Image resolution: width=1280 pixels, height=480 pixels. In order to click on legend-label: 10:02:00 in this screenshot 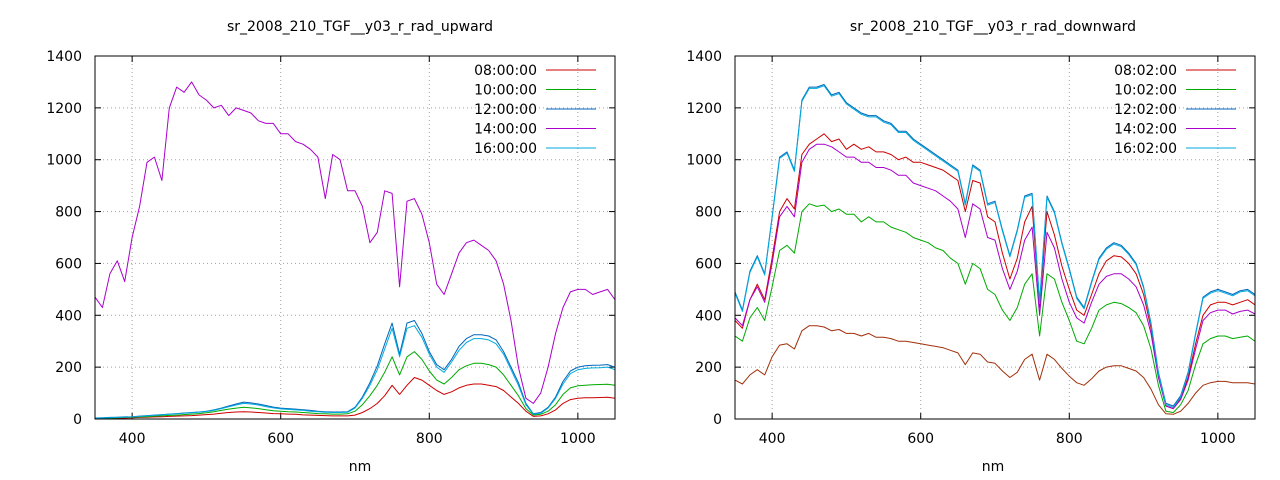, I will do `click(1145, 91)`.